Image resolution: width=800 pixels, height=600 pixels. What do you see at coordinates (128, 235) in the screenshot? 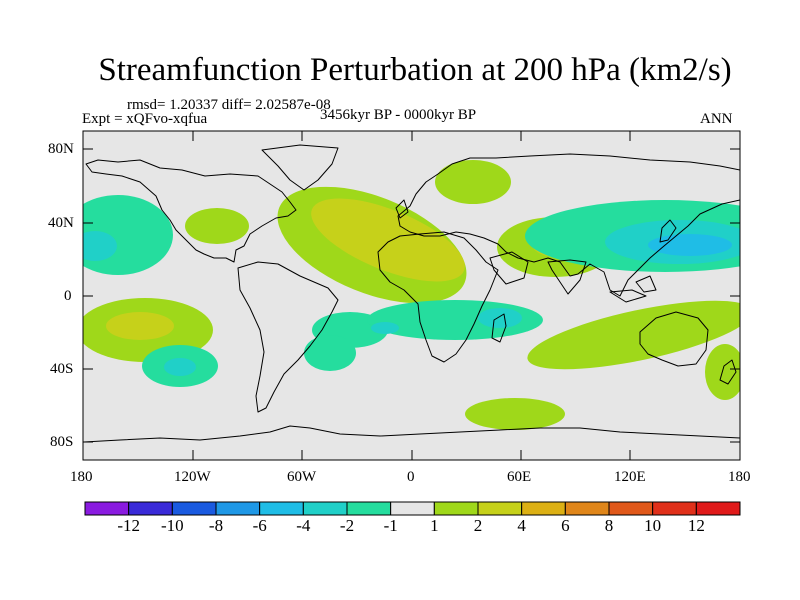
I see `contour-trough-npacific` at bounding box center [128, 235].